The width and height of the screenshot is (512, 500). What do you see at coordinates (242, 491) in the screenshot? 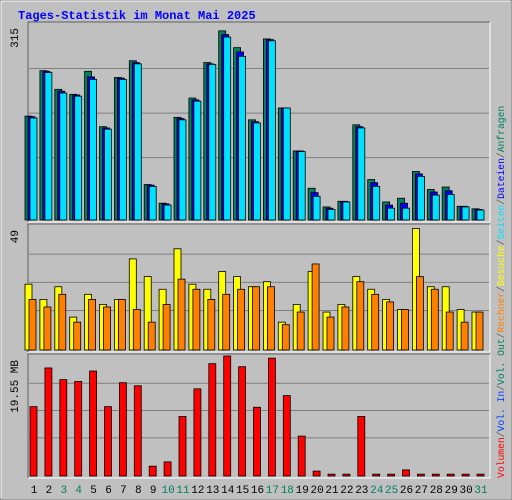
I see `x-tick-label: 15` at bounding box center [242, 491].